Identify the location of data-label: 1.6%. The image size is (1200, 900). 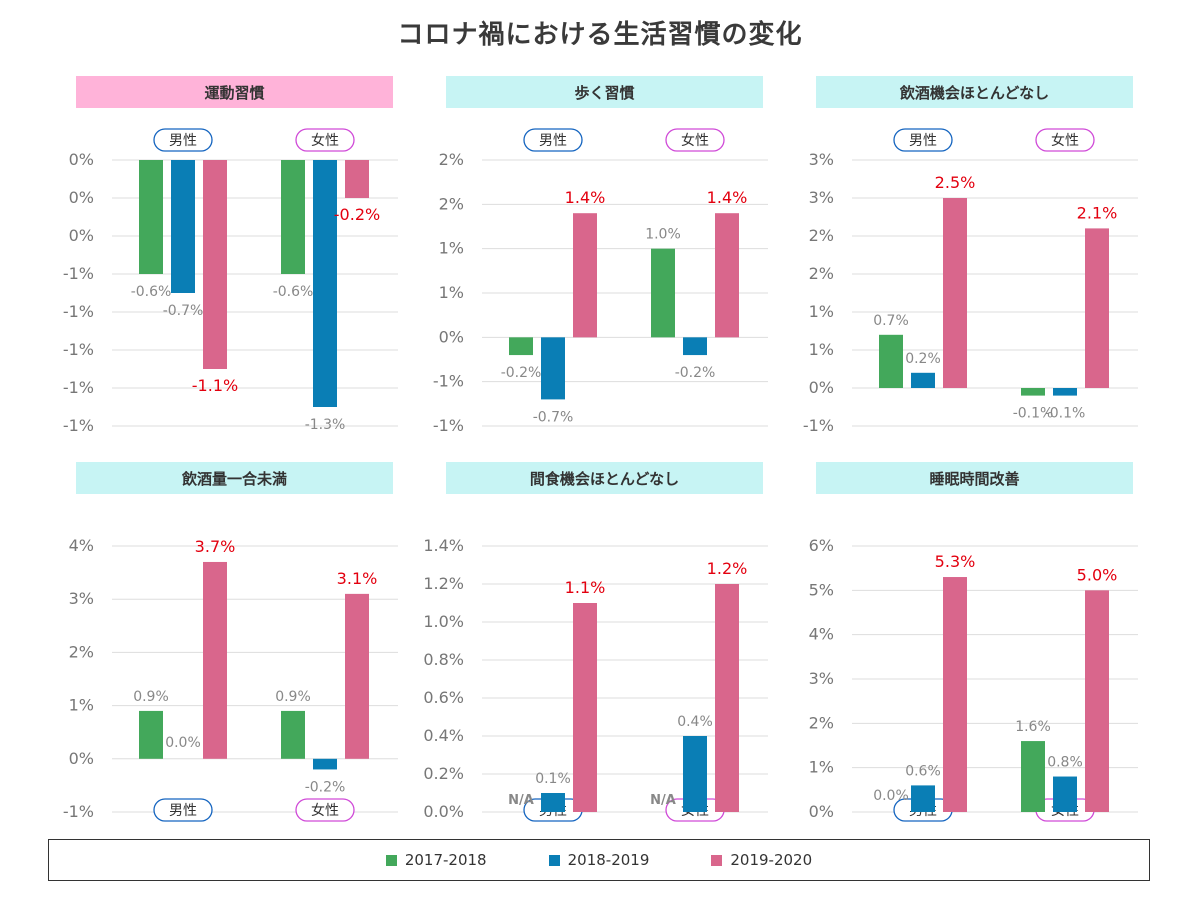
(1033, 727).